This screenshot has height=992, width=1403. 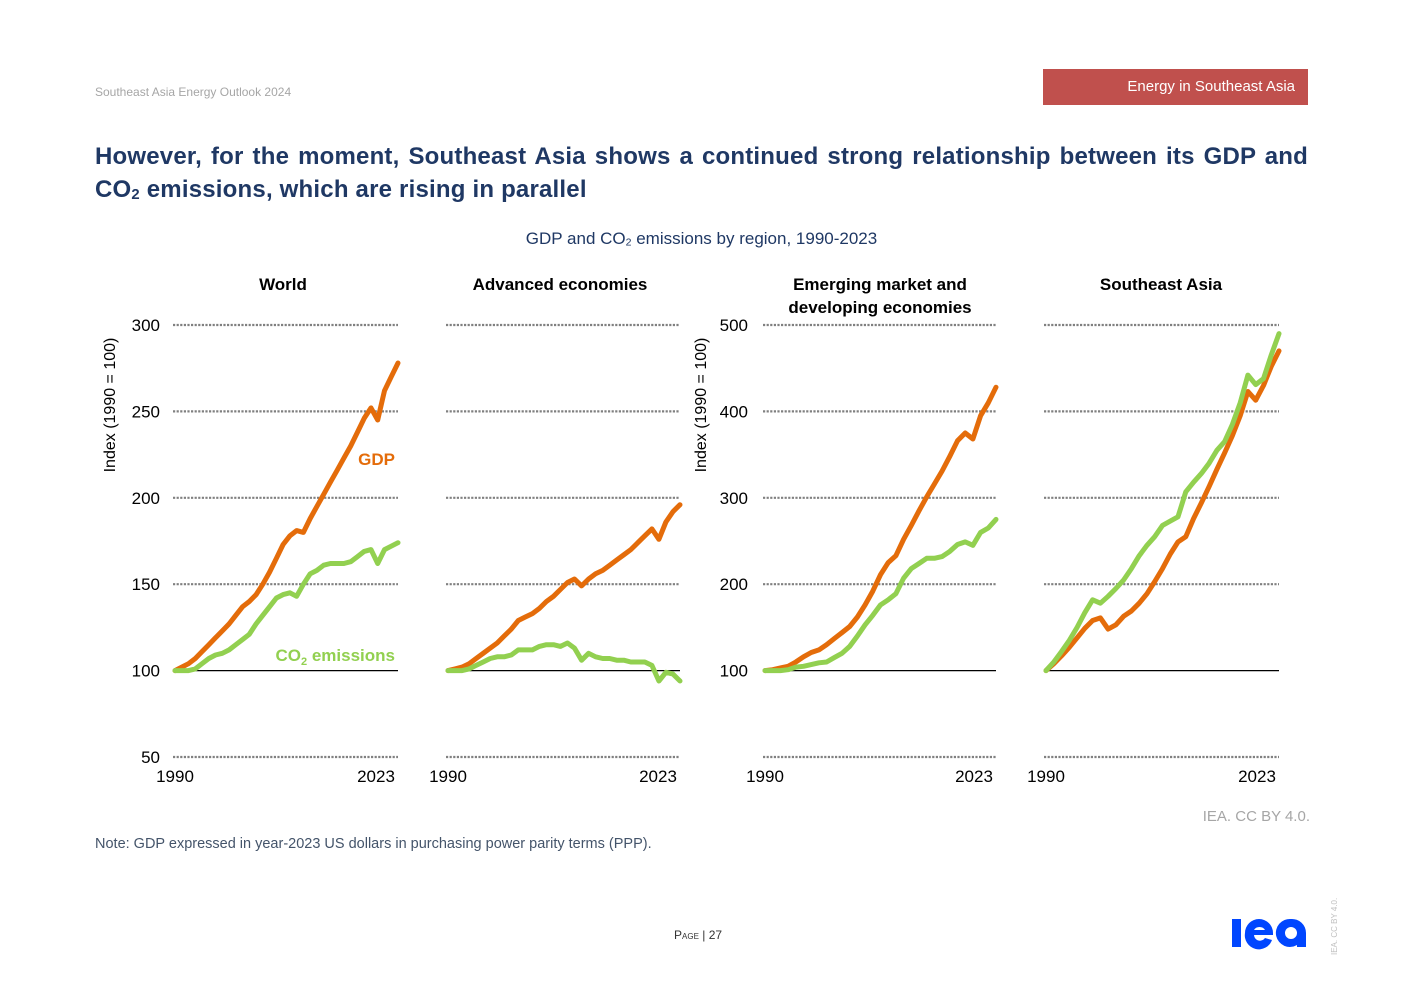 What do you see at coordinates (283, 284) in the screenshot?
I see `panel-title: World` at bounding box center [283, 284].